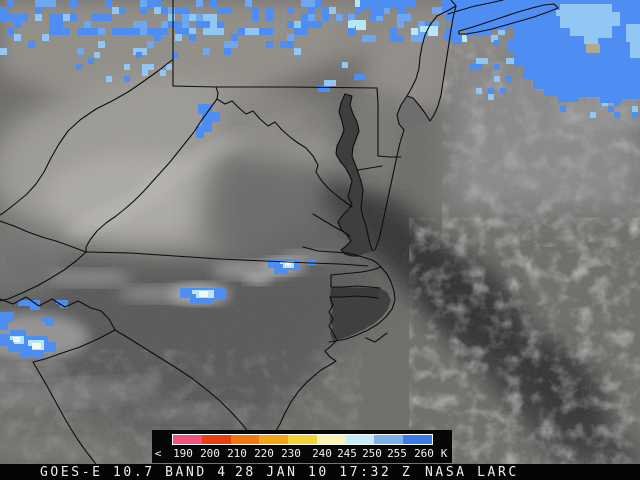 This screenshot has height=480, width=640. I want to click on delaware-bay-water, so click(413, 113).